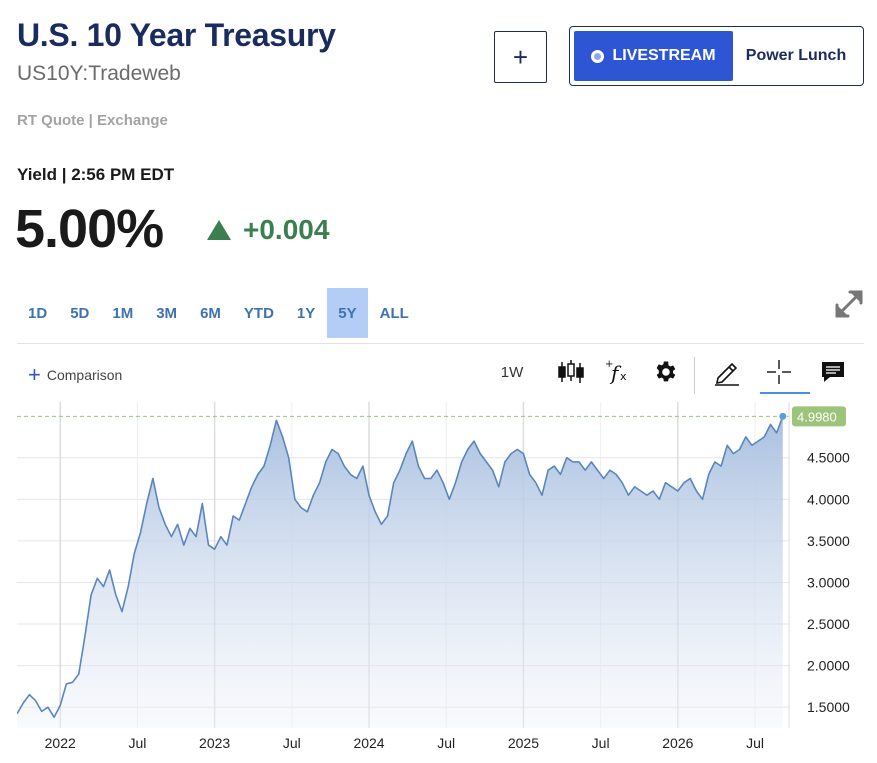 The image size is (877, 763). Describe the element at coordinates (779, 372) in the screenshot. I see `crosshair-icon` at that location.